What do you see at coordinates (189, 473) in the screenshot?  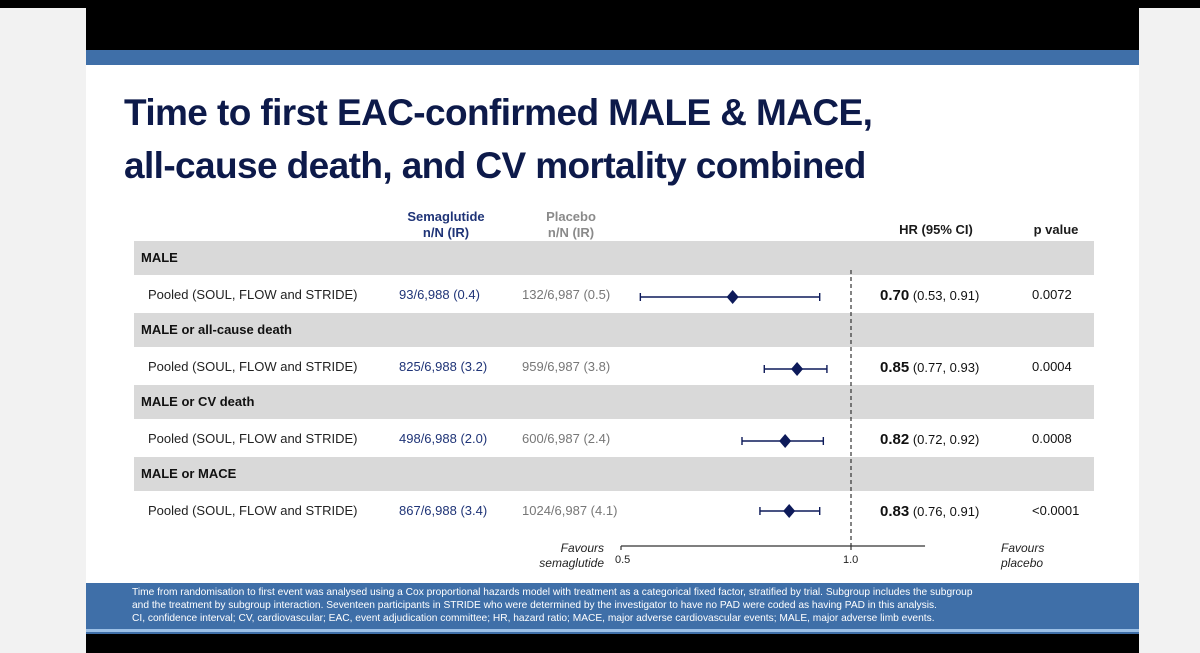 I see `group-title: MALE or MACE` at bounding box center [189, 473].